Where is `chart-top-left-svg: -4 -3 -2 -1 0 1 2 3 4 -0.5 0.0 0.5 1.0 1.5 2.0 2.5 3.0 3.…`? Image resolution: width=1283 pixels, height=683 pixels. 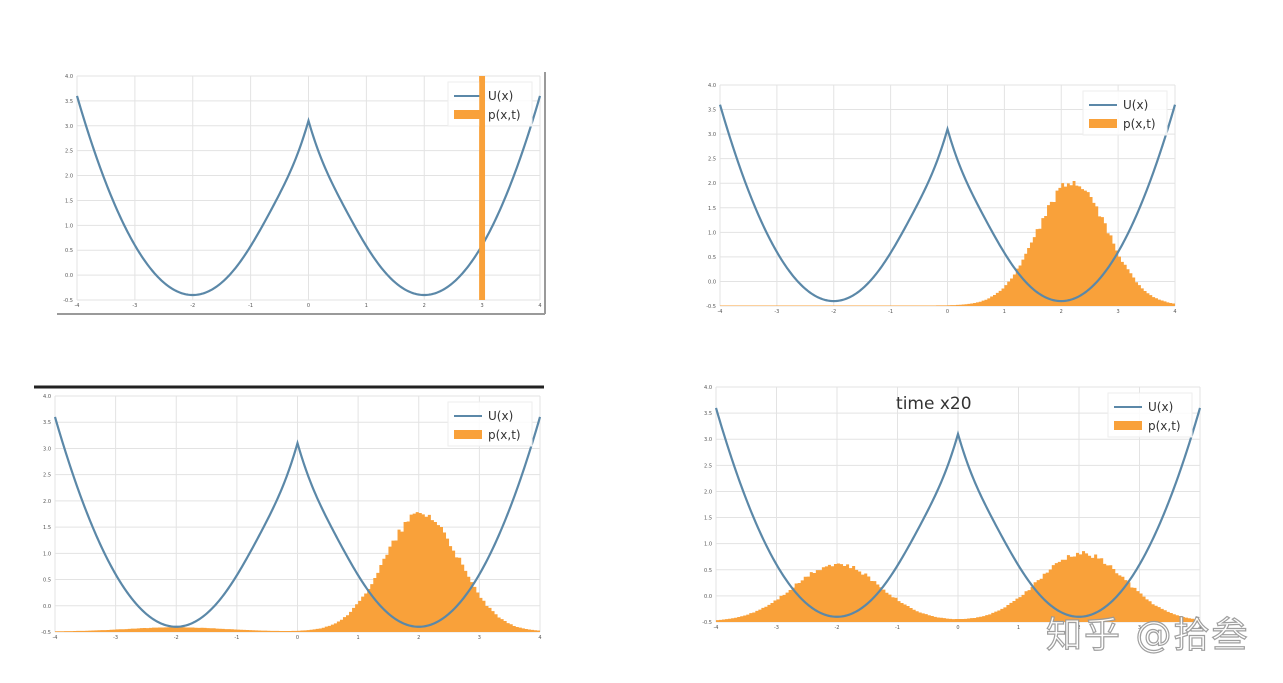 chart-top-left-svg: -4 -3 -2 -1 0 1 2 3 4 -0.5 0.0 0.5 1.0 1.5 2.0 2.5 3.0 3.… is located at coordinates (301, 193).